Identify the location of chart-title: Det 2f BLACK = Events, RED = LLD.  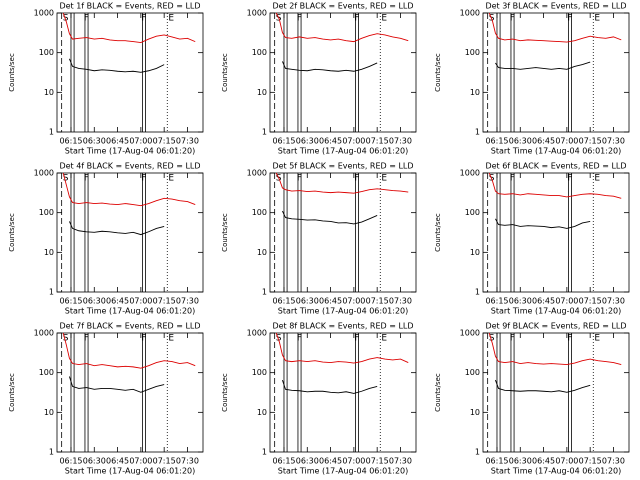
(342, 6).